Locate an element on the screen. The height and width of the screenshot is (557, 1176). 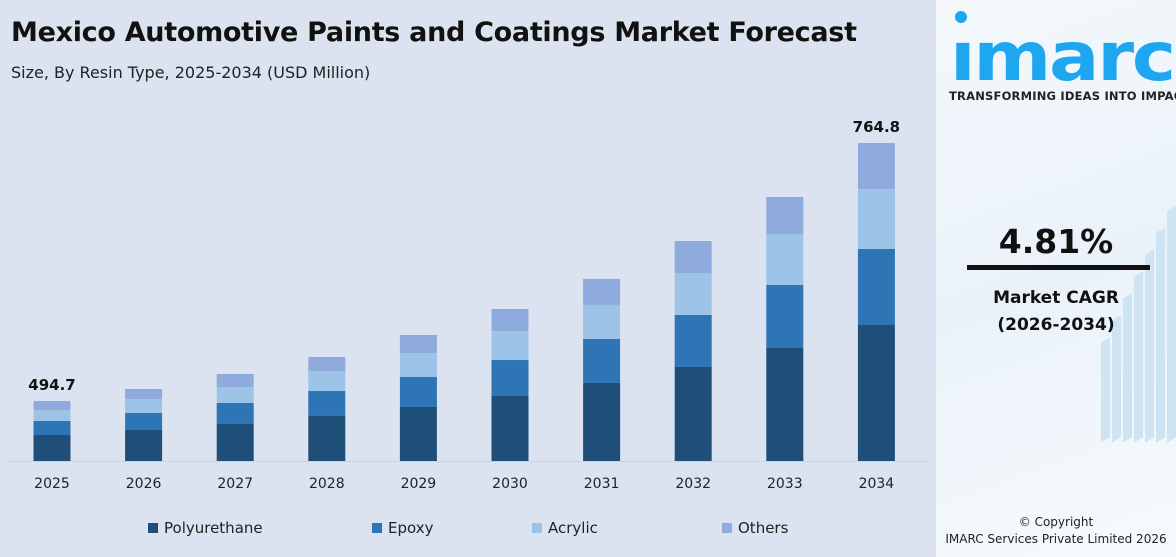
bar-segment-polyurethane-2025 is located at coordinates (52, 448).